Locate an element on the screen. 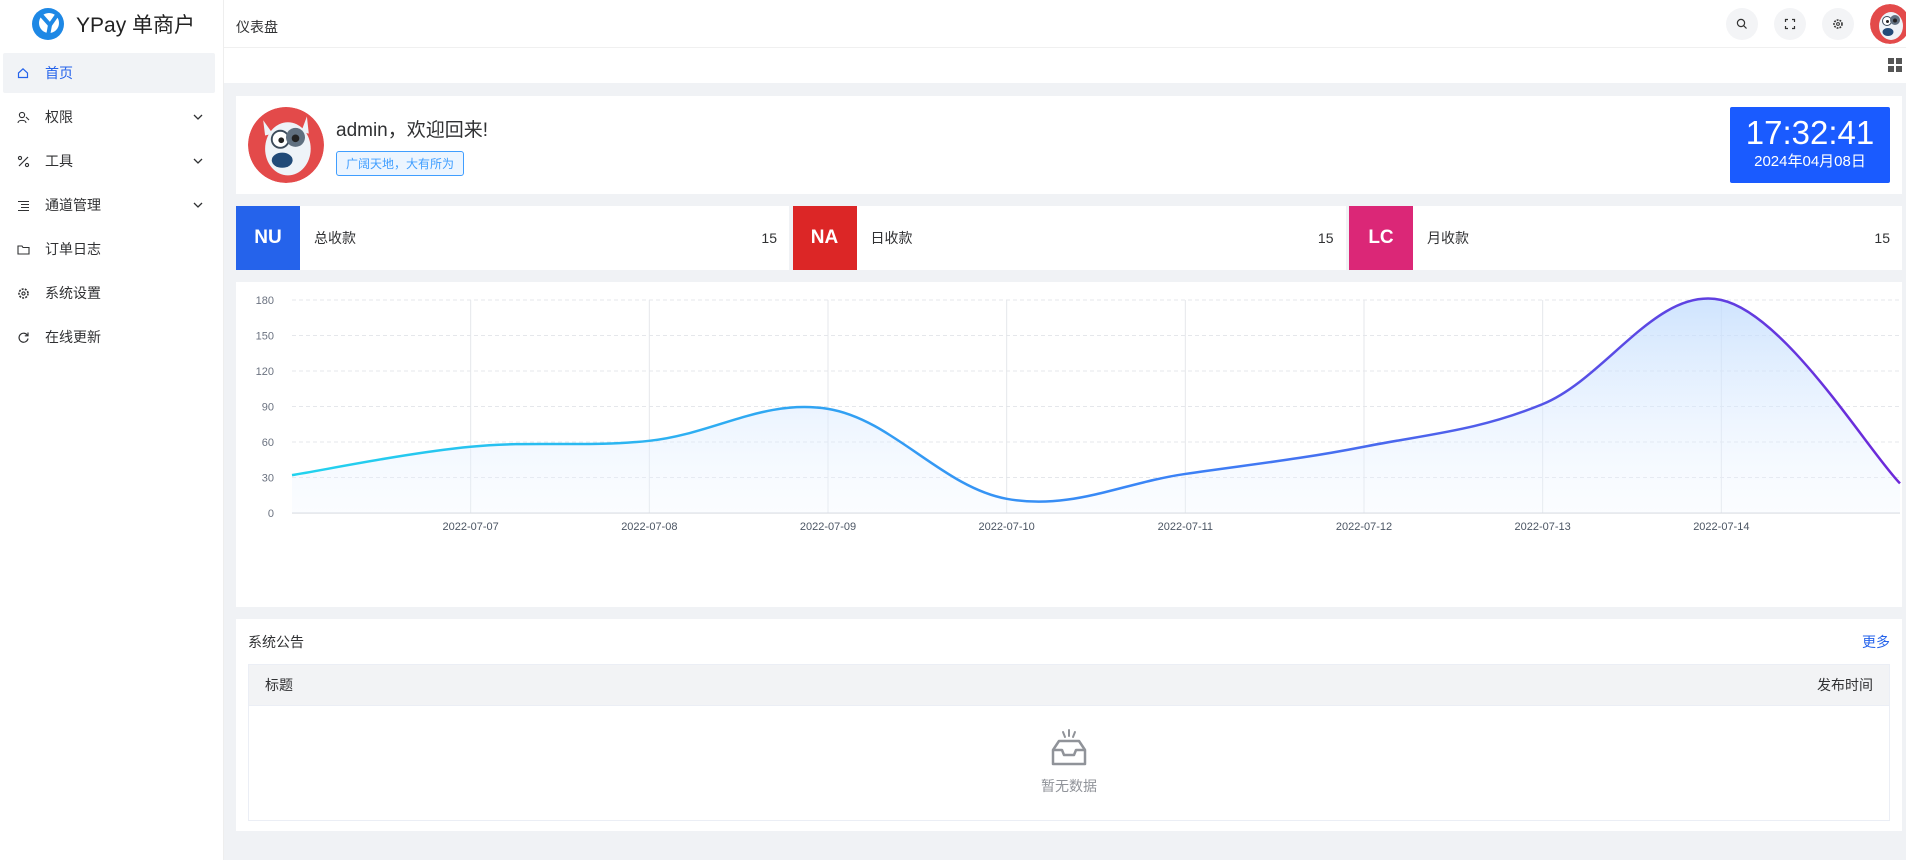 Image resolution: width=1906 pixels, height=860 pixels. stat-badge: NA is located at coordinates (824, 238).